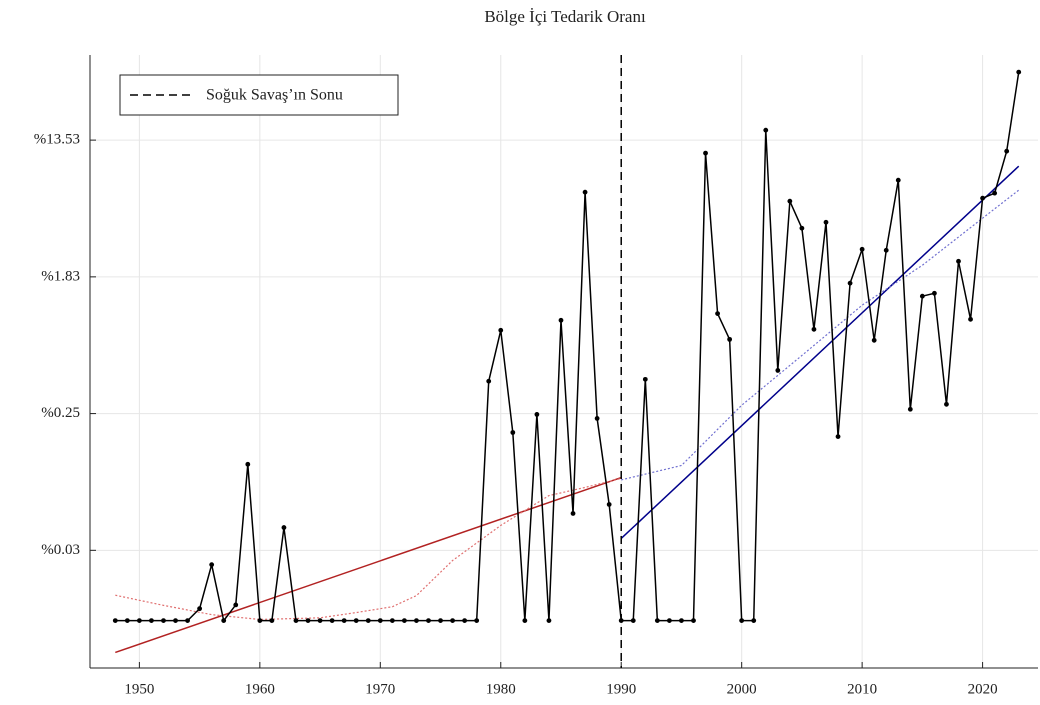 This screenshot has height=705, width=1040. What do you see at coordinates (862, 689) in the screenshot?
I see `x-tick-label: 2010` at bounding box center [862, 689].